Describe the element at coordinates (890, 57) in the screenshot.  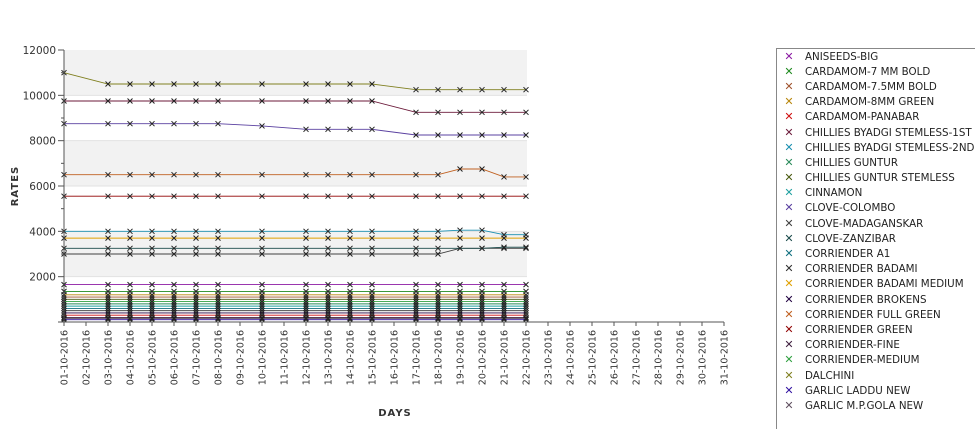
I see `legend-label: ANISEEDS-BIG` at that location.